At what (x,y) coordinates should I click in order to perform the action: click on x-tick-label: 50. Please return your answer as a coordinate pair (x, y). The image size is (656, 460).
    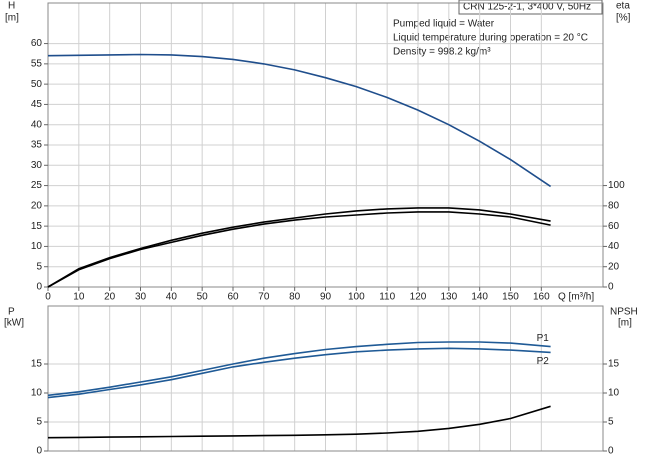
    Looking at the image, I should click on (203, 297).